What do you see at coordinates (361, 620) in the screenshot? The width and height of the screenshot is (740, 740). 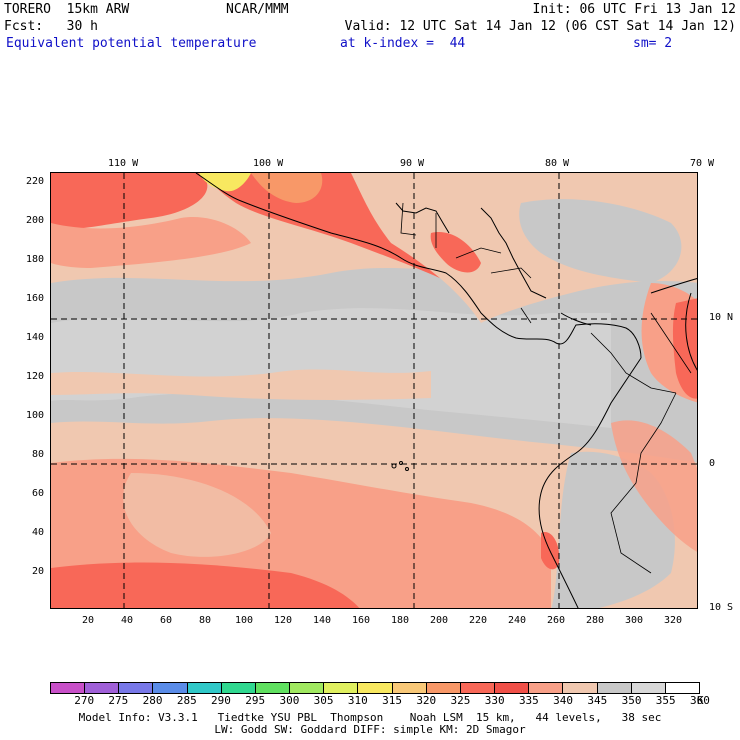 I see `x-tick: 160` at bounding box center [361, 620].